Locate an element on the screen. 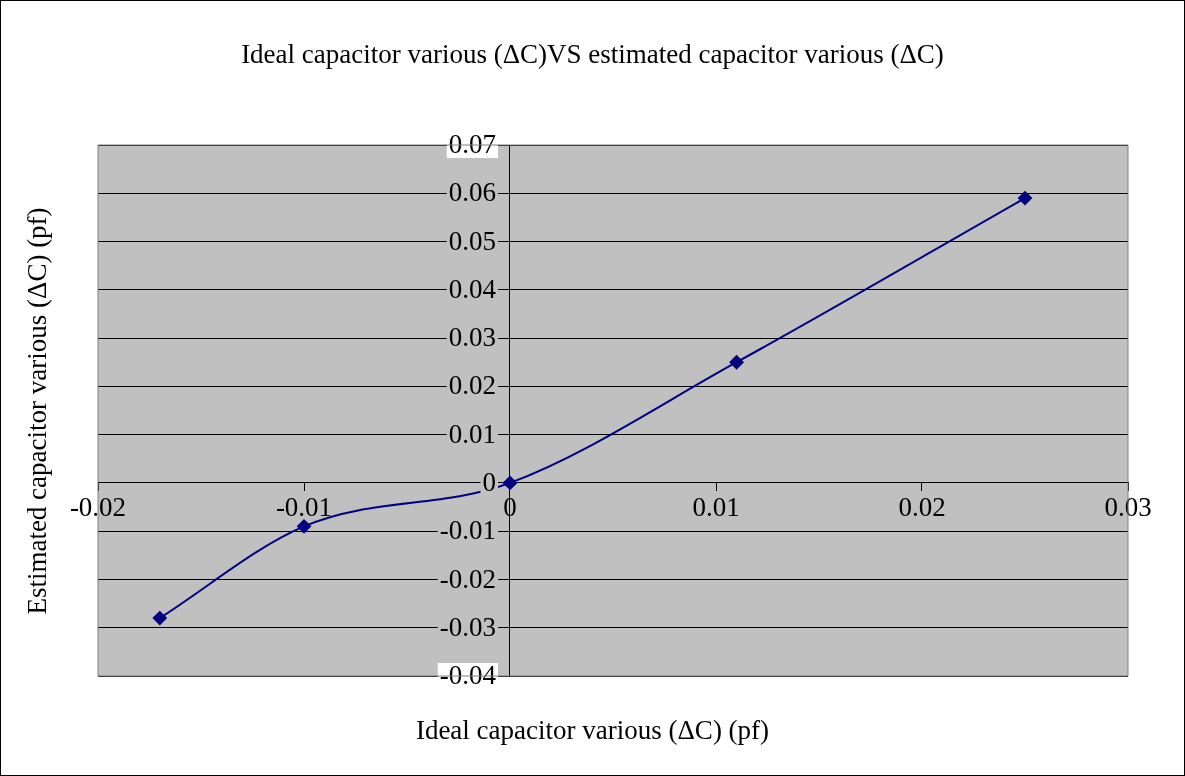  y-tick-label: 0 is located at coordinates (489, 482).